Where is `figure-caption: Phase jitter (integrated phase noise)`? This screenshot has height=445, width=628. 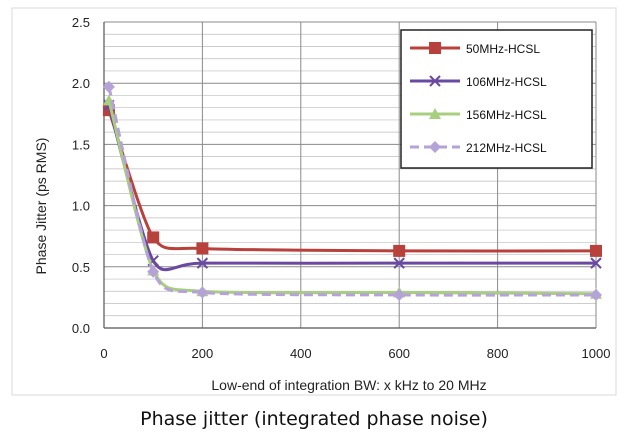
figure-caption: Phase jitter (integrated phase noise) is located at coordinates (314, 419).